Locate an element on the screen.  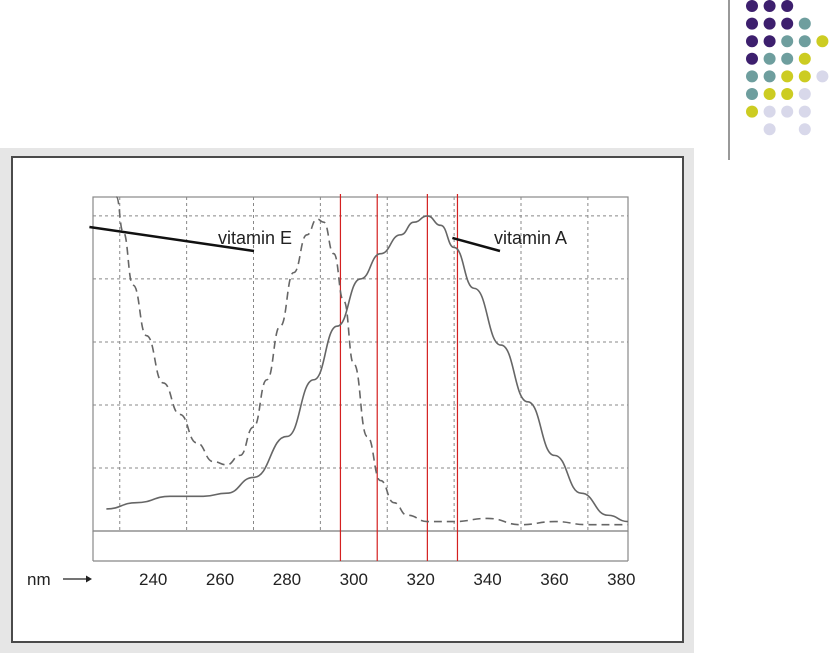
decorative-dot-grid is located at coordinates (778, 80).